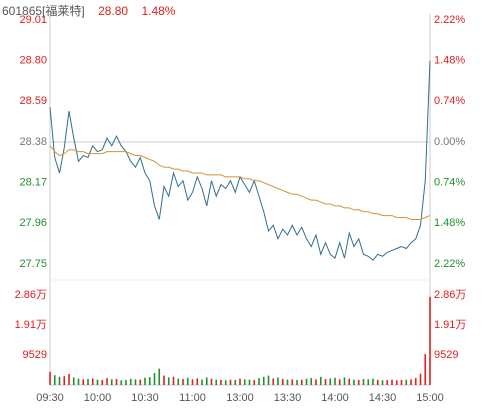  I want to click on header: 601865[福莱特] 28.80 1.48%, so click(93, 10).